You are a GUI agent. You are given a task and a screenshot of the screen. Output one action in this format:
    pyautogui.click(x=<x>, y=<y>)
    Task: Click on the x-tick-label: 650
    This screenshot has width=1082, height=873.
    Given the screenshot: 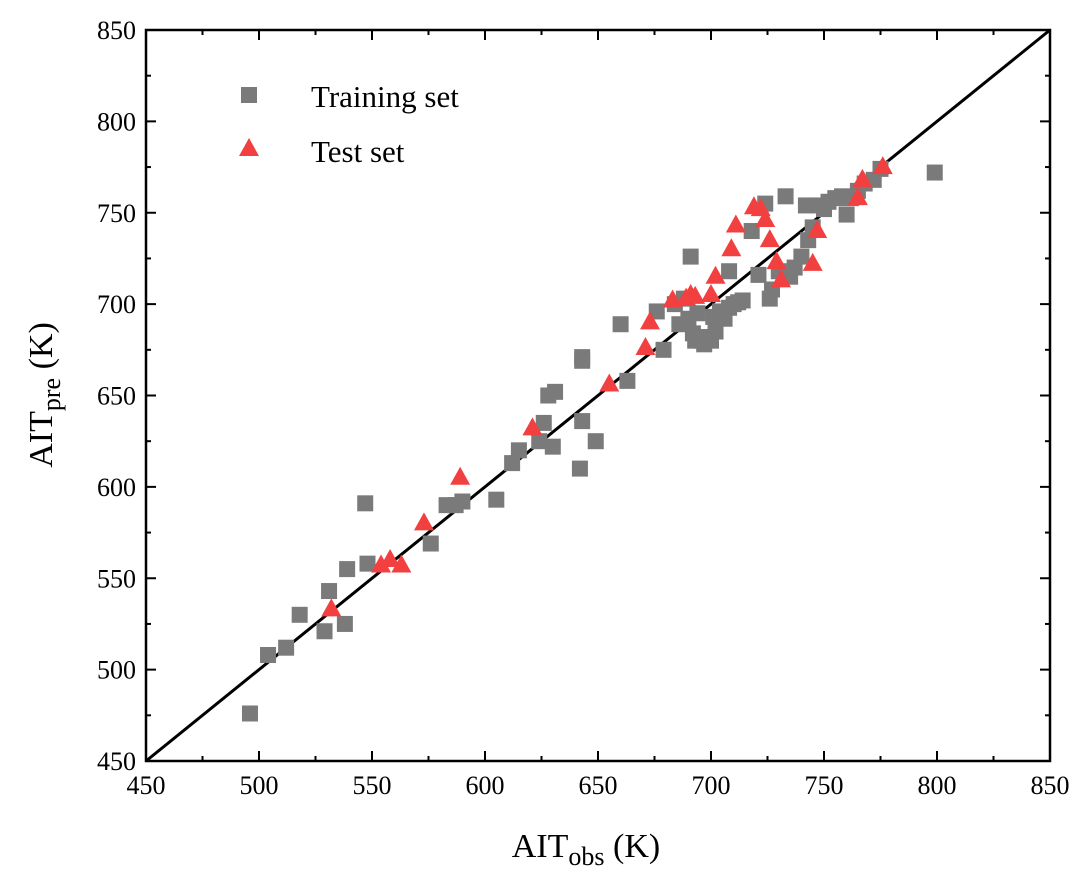 What is the action you would take?
    pyautogui.click(x=598, y=785)
    